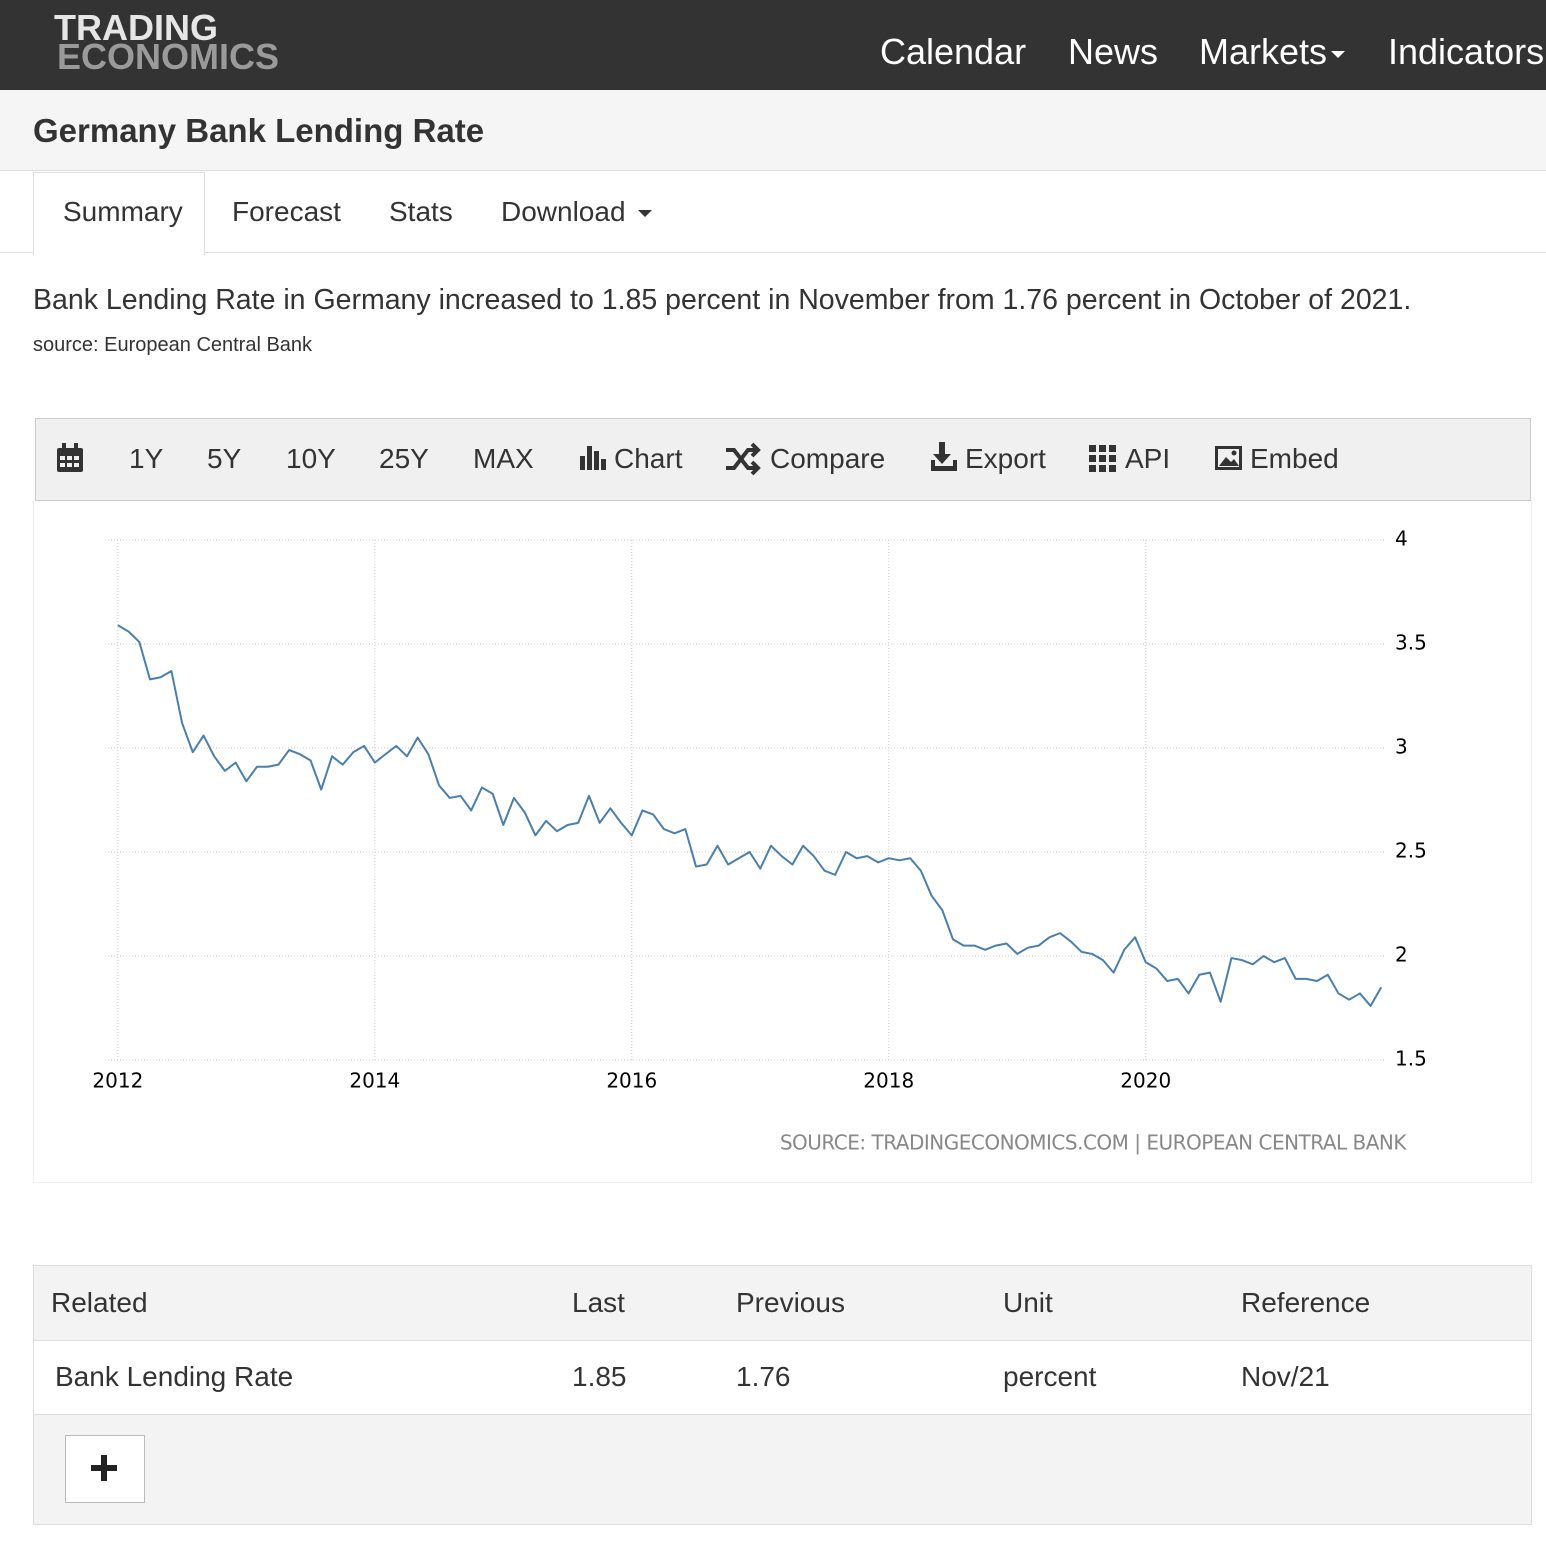 The image size is (1546, 1552). Describe the element at coordinates (1401, 539) in the screenshot. I see `y-tick-label: 4` at that location.